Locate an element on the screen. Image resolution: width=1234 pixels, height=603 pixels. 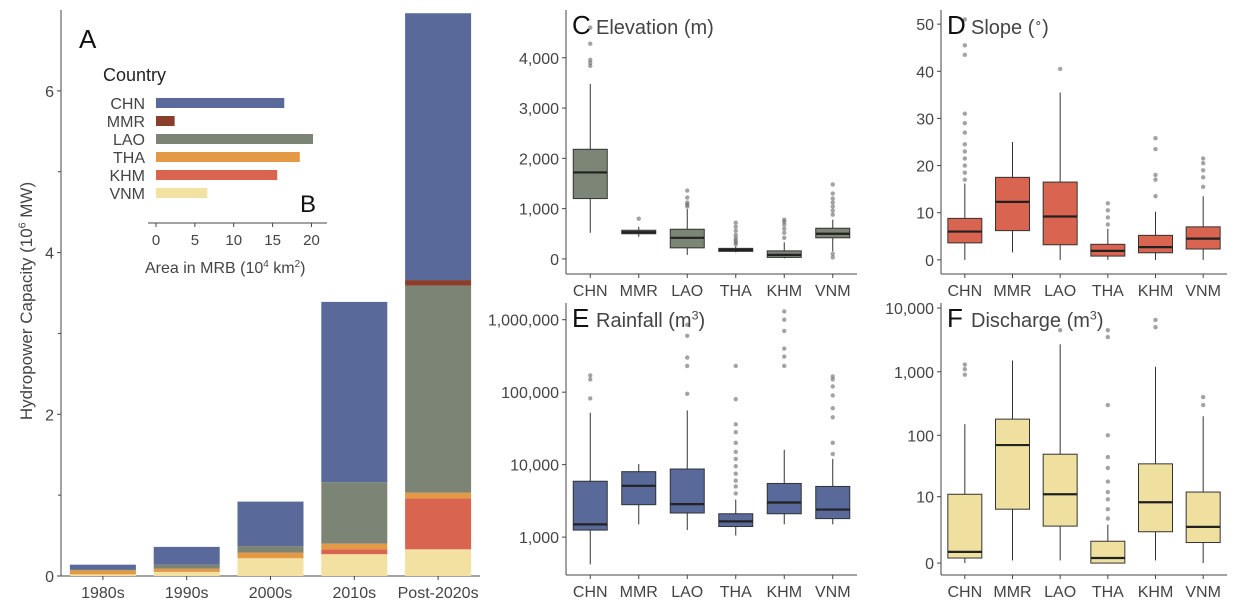
box-E-tha is located at coordinates (736, 520).